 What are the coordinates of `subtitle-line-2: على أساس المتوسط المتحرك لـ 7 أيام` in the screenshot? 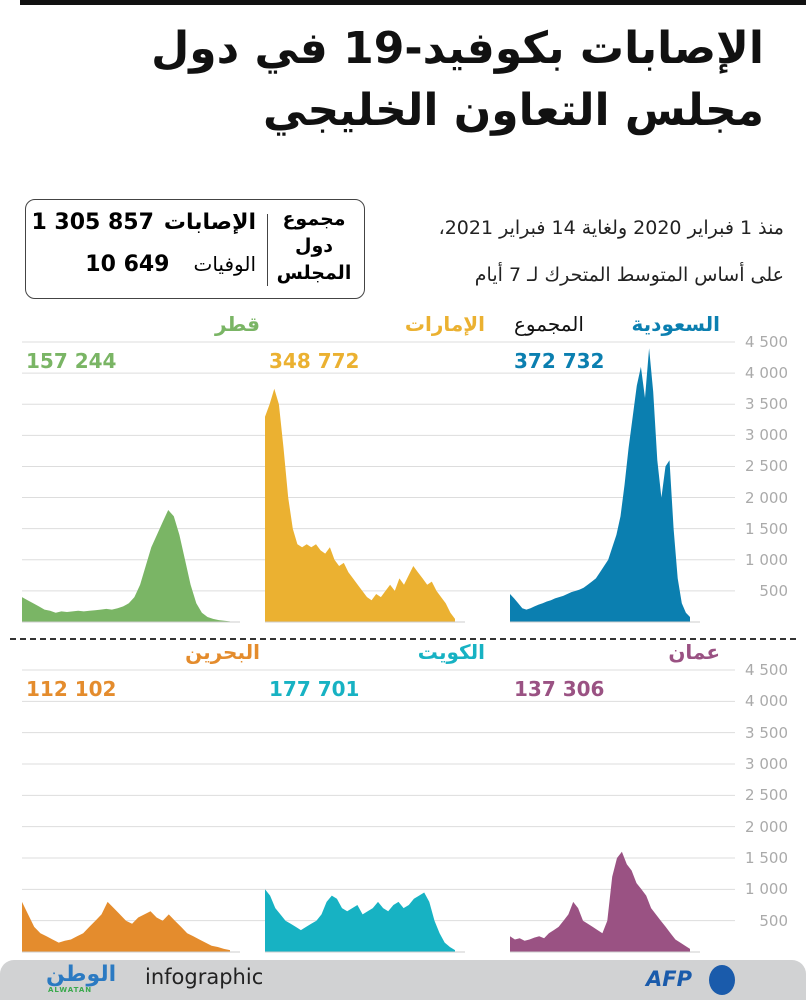 It's located at (629, 275).